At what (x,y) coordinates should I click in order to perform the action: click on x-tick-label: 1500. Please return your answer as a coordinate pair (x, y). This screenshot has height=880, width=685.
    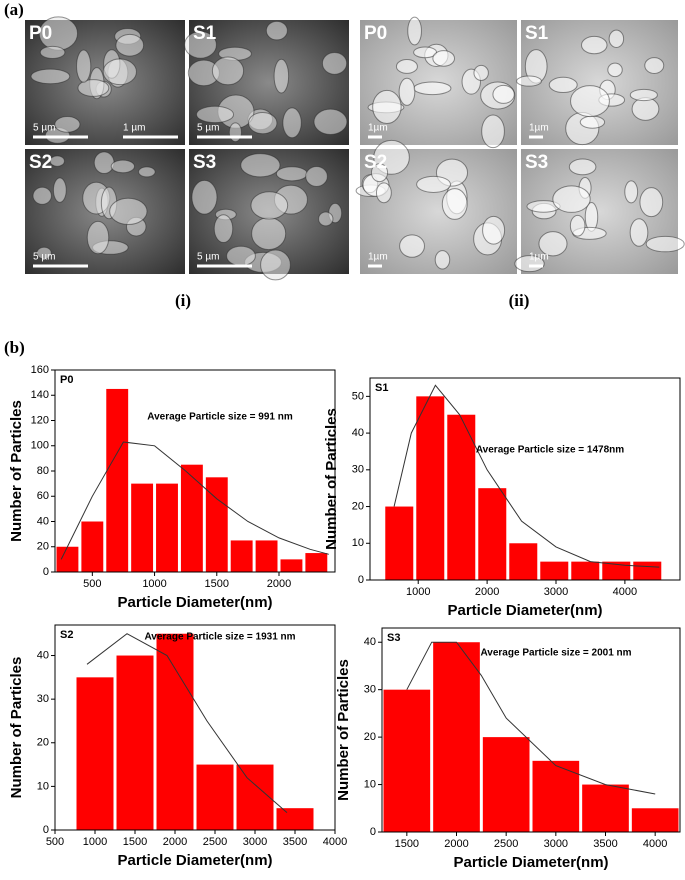
    Looking at the image, I should click on (135, 842).